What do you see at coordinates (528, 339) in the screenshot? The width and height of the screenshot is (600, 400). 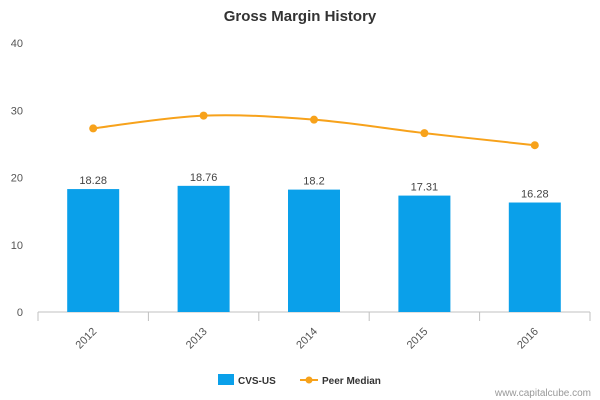 I see `x-tick-label: 2016` at bounding box center [528, 339].